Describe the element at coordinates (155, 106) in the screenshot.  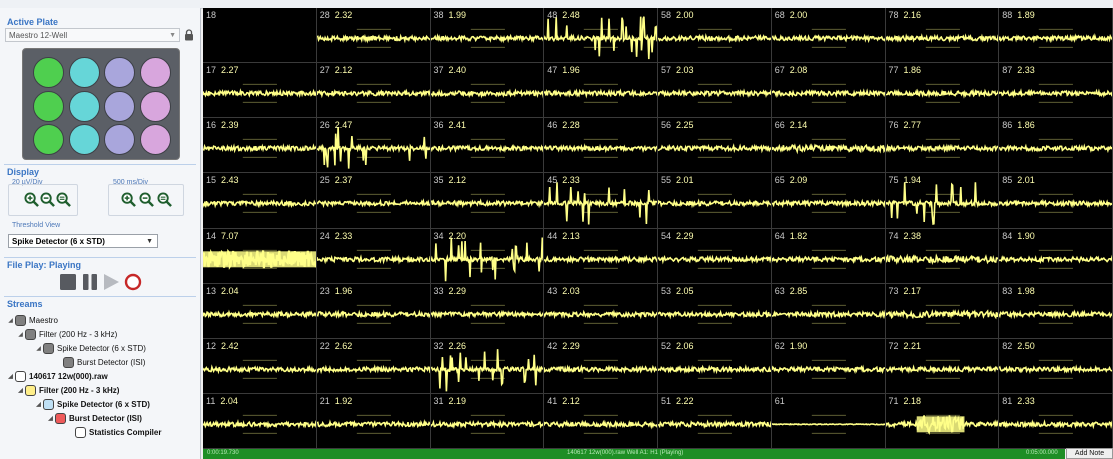
I see `plate-well-B4` at that location.